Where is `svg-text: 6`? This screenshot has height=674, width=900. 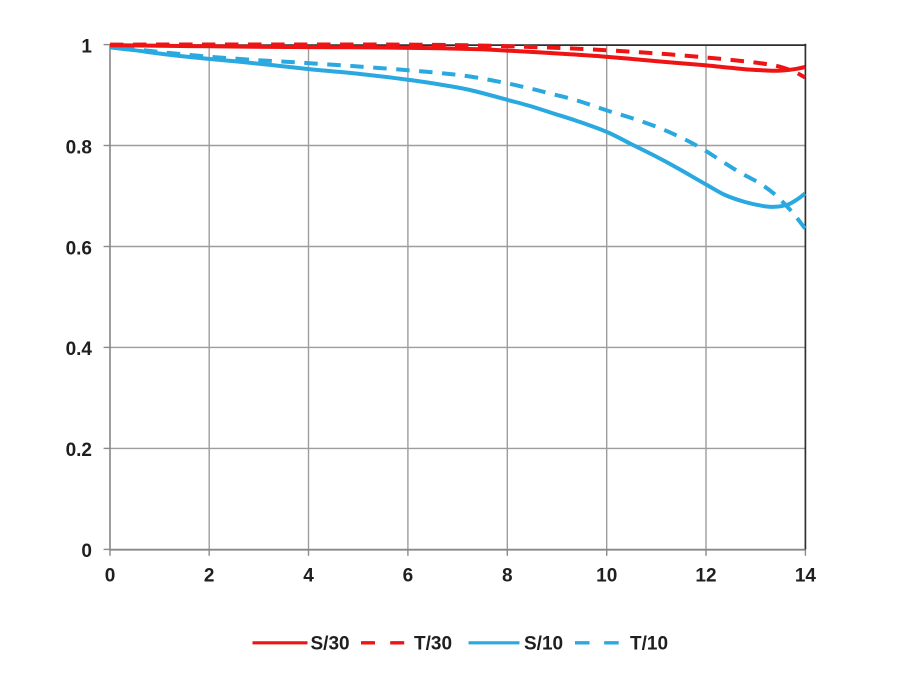 svg-text: 6 is located at coordinates (408, 576).